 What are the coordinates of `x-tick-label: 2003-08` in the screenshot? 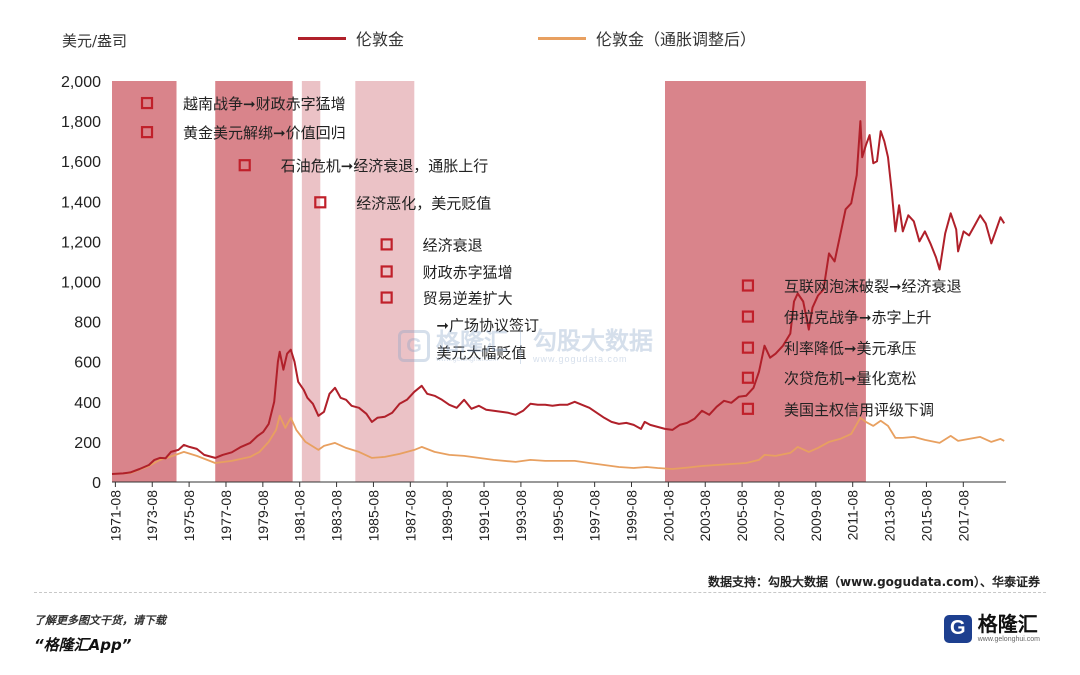 It's located at (705, 516).